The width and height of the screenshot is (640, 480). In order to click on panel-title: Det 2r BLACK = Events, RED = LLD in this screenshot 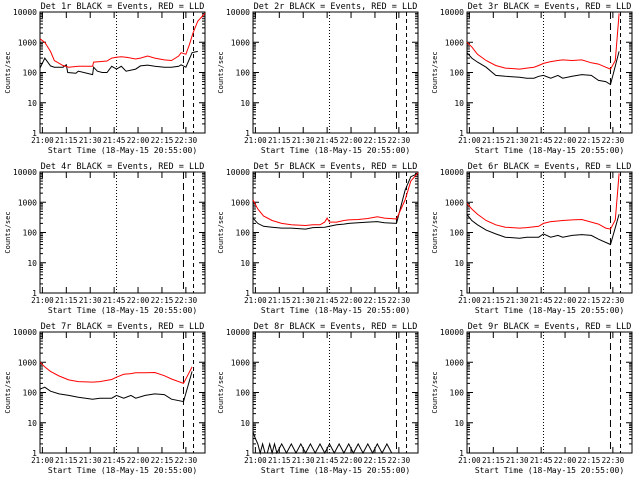, I will do `click(336, 7)`.